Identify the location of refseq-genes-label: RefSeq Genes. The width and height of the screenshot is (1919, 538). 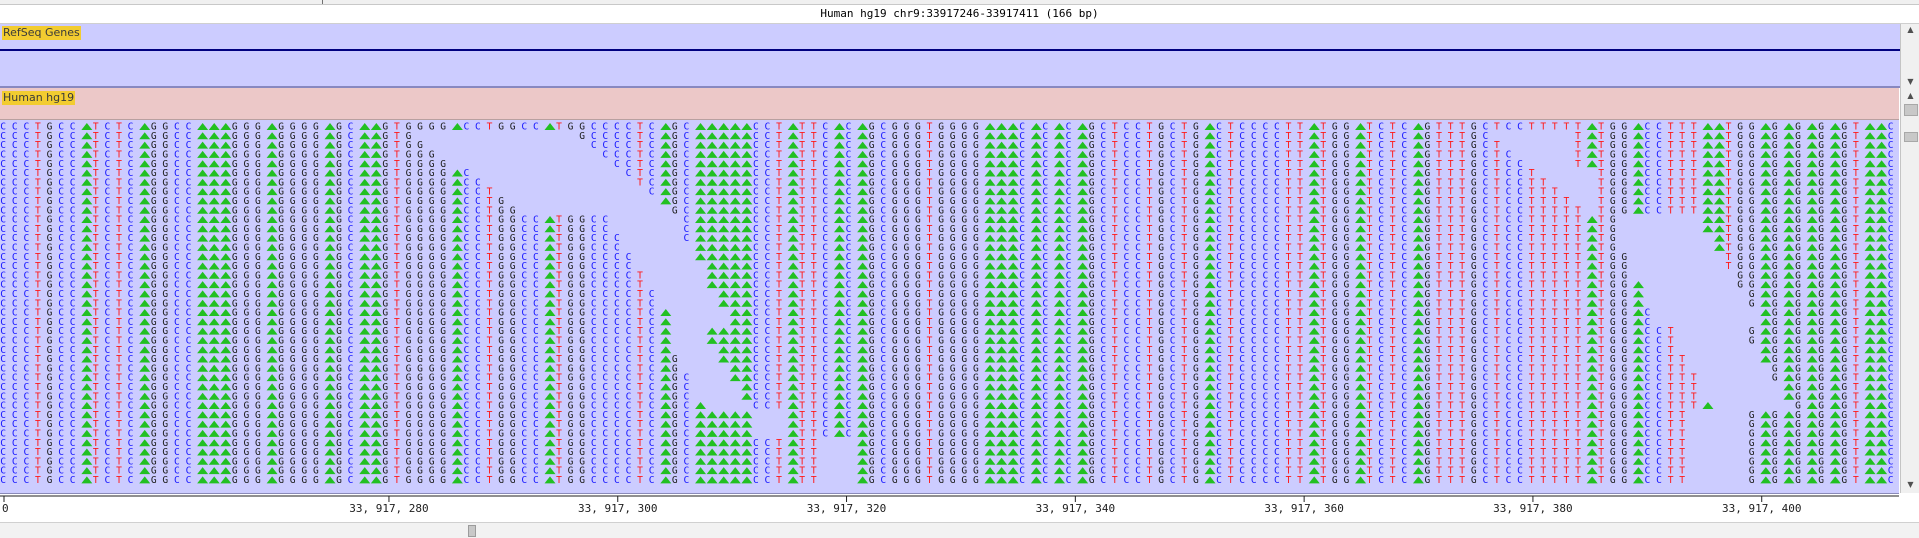
(41, 33).